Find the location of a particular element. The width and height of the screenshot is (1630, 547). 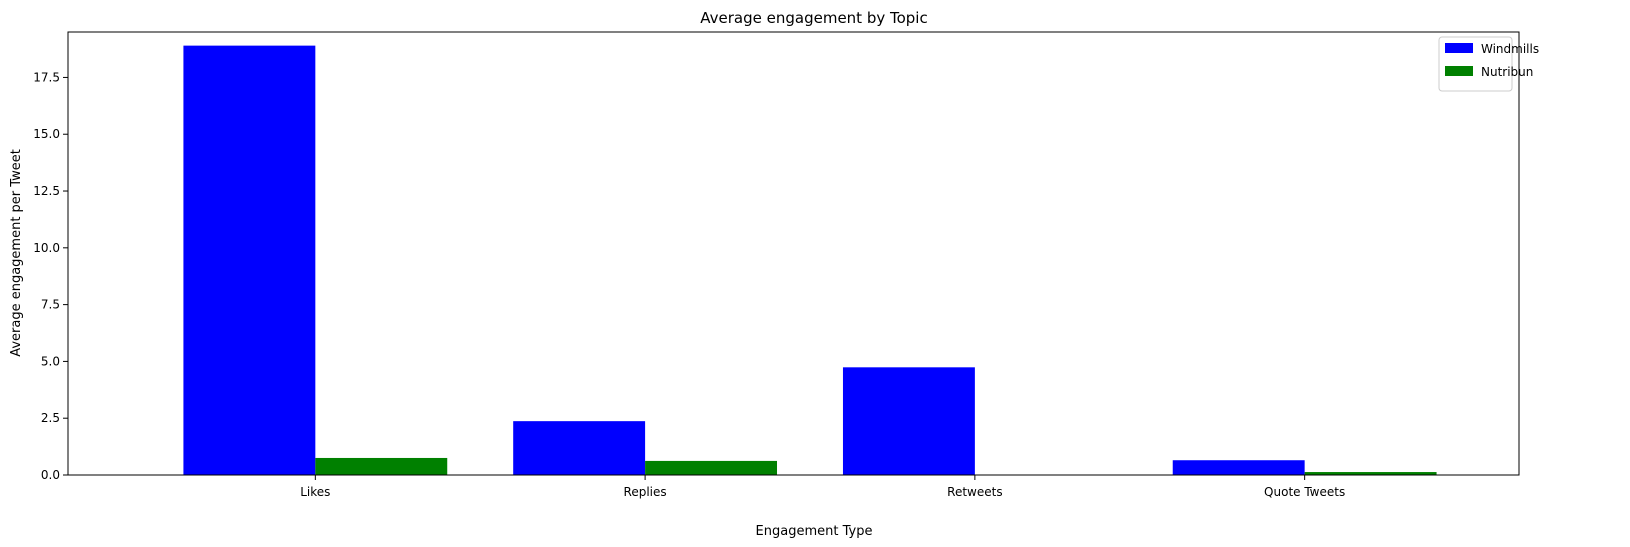

y-tick-label: 10.0 is located at coordinates (46, 248).